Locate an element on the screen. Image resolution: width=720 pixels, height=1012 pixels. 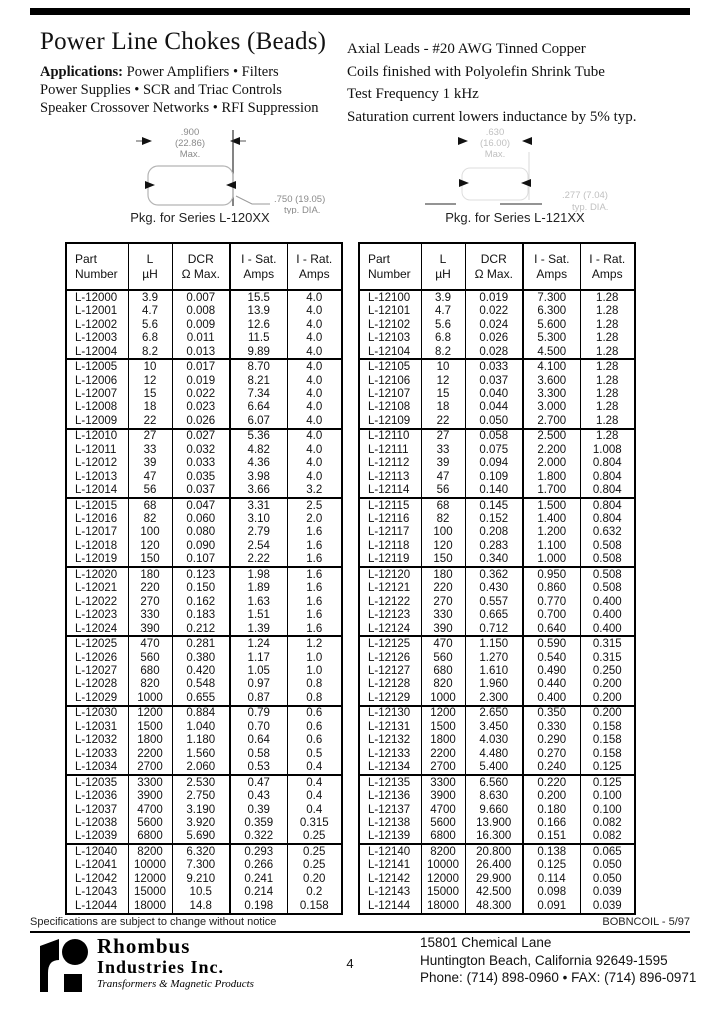
table-row: L-12135 3300 6.560 0.220 0.125 is located at coordinates (497, 782).